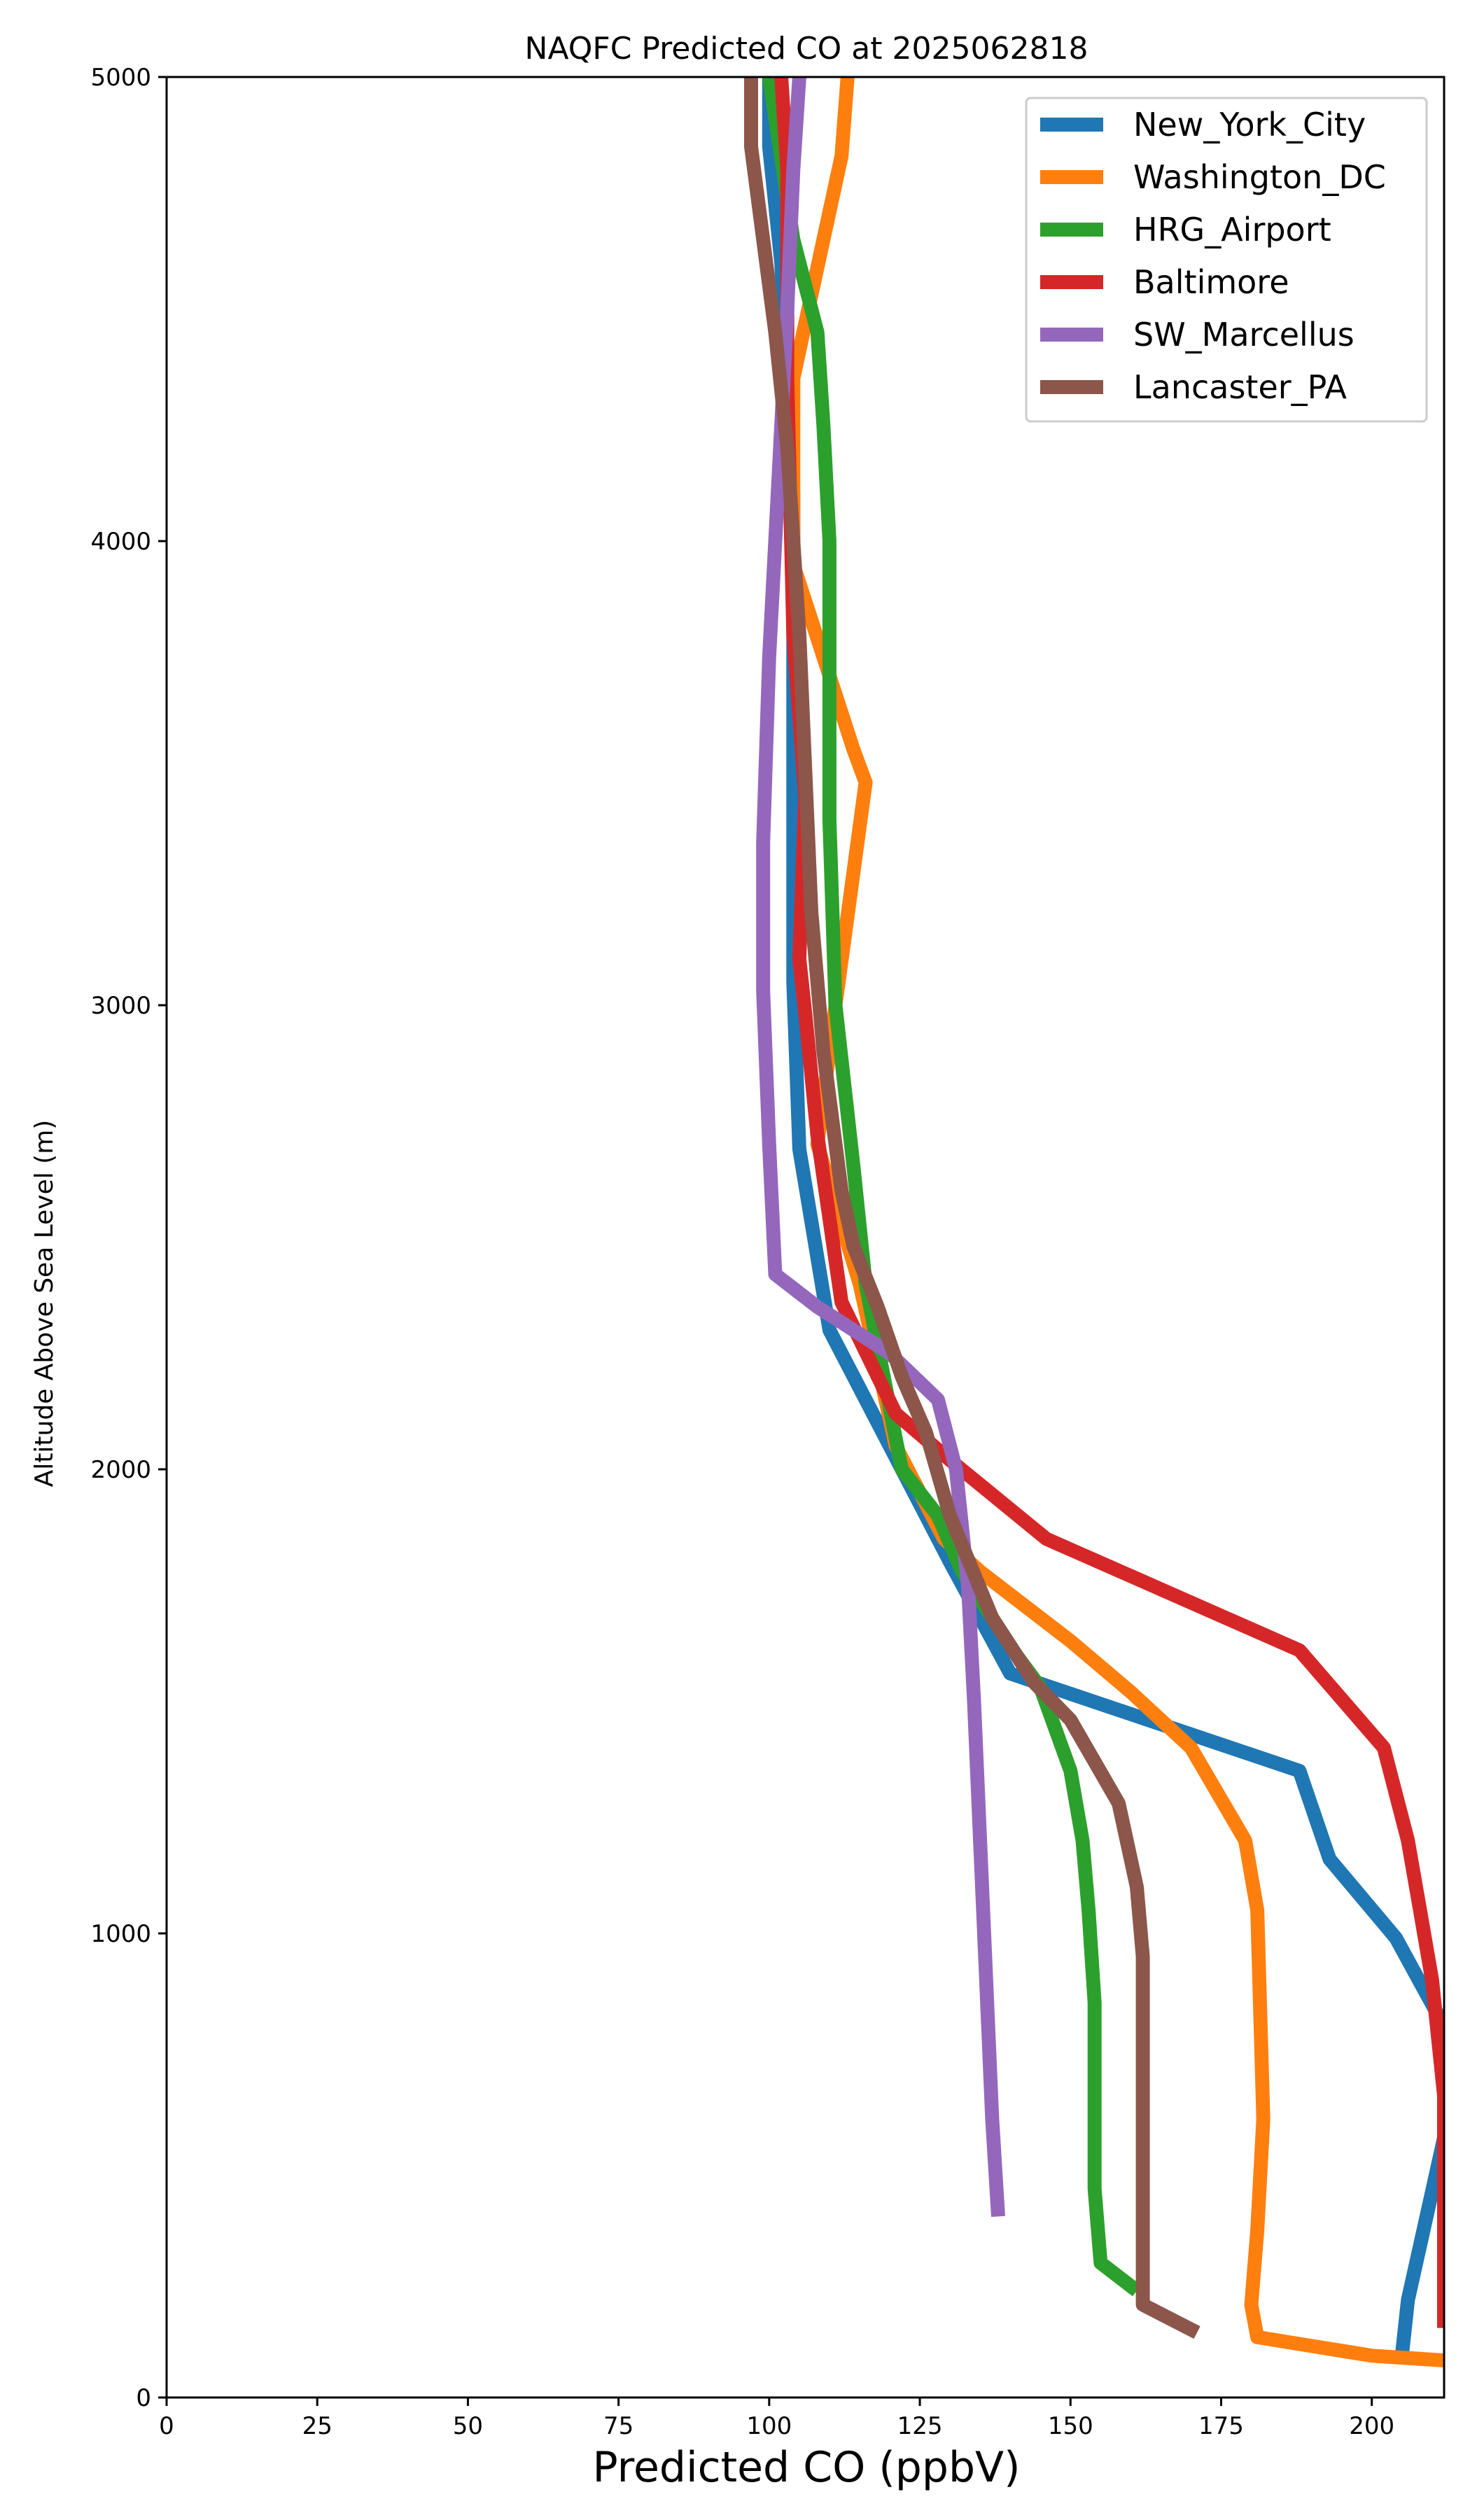 The width and height of the screenshot is (1470, 2520). I want to click on x-tick-label: 100, so click(769, 2426).